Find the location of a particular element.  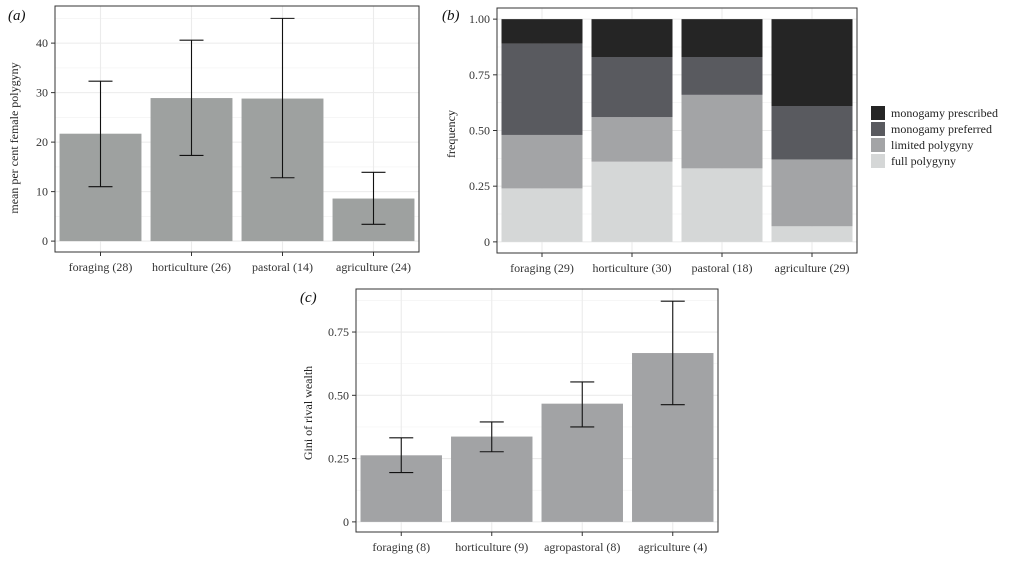

x-tick-label: pastoral (18) is located at coordinates (722, 268).